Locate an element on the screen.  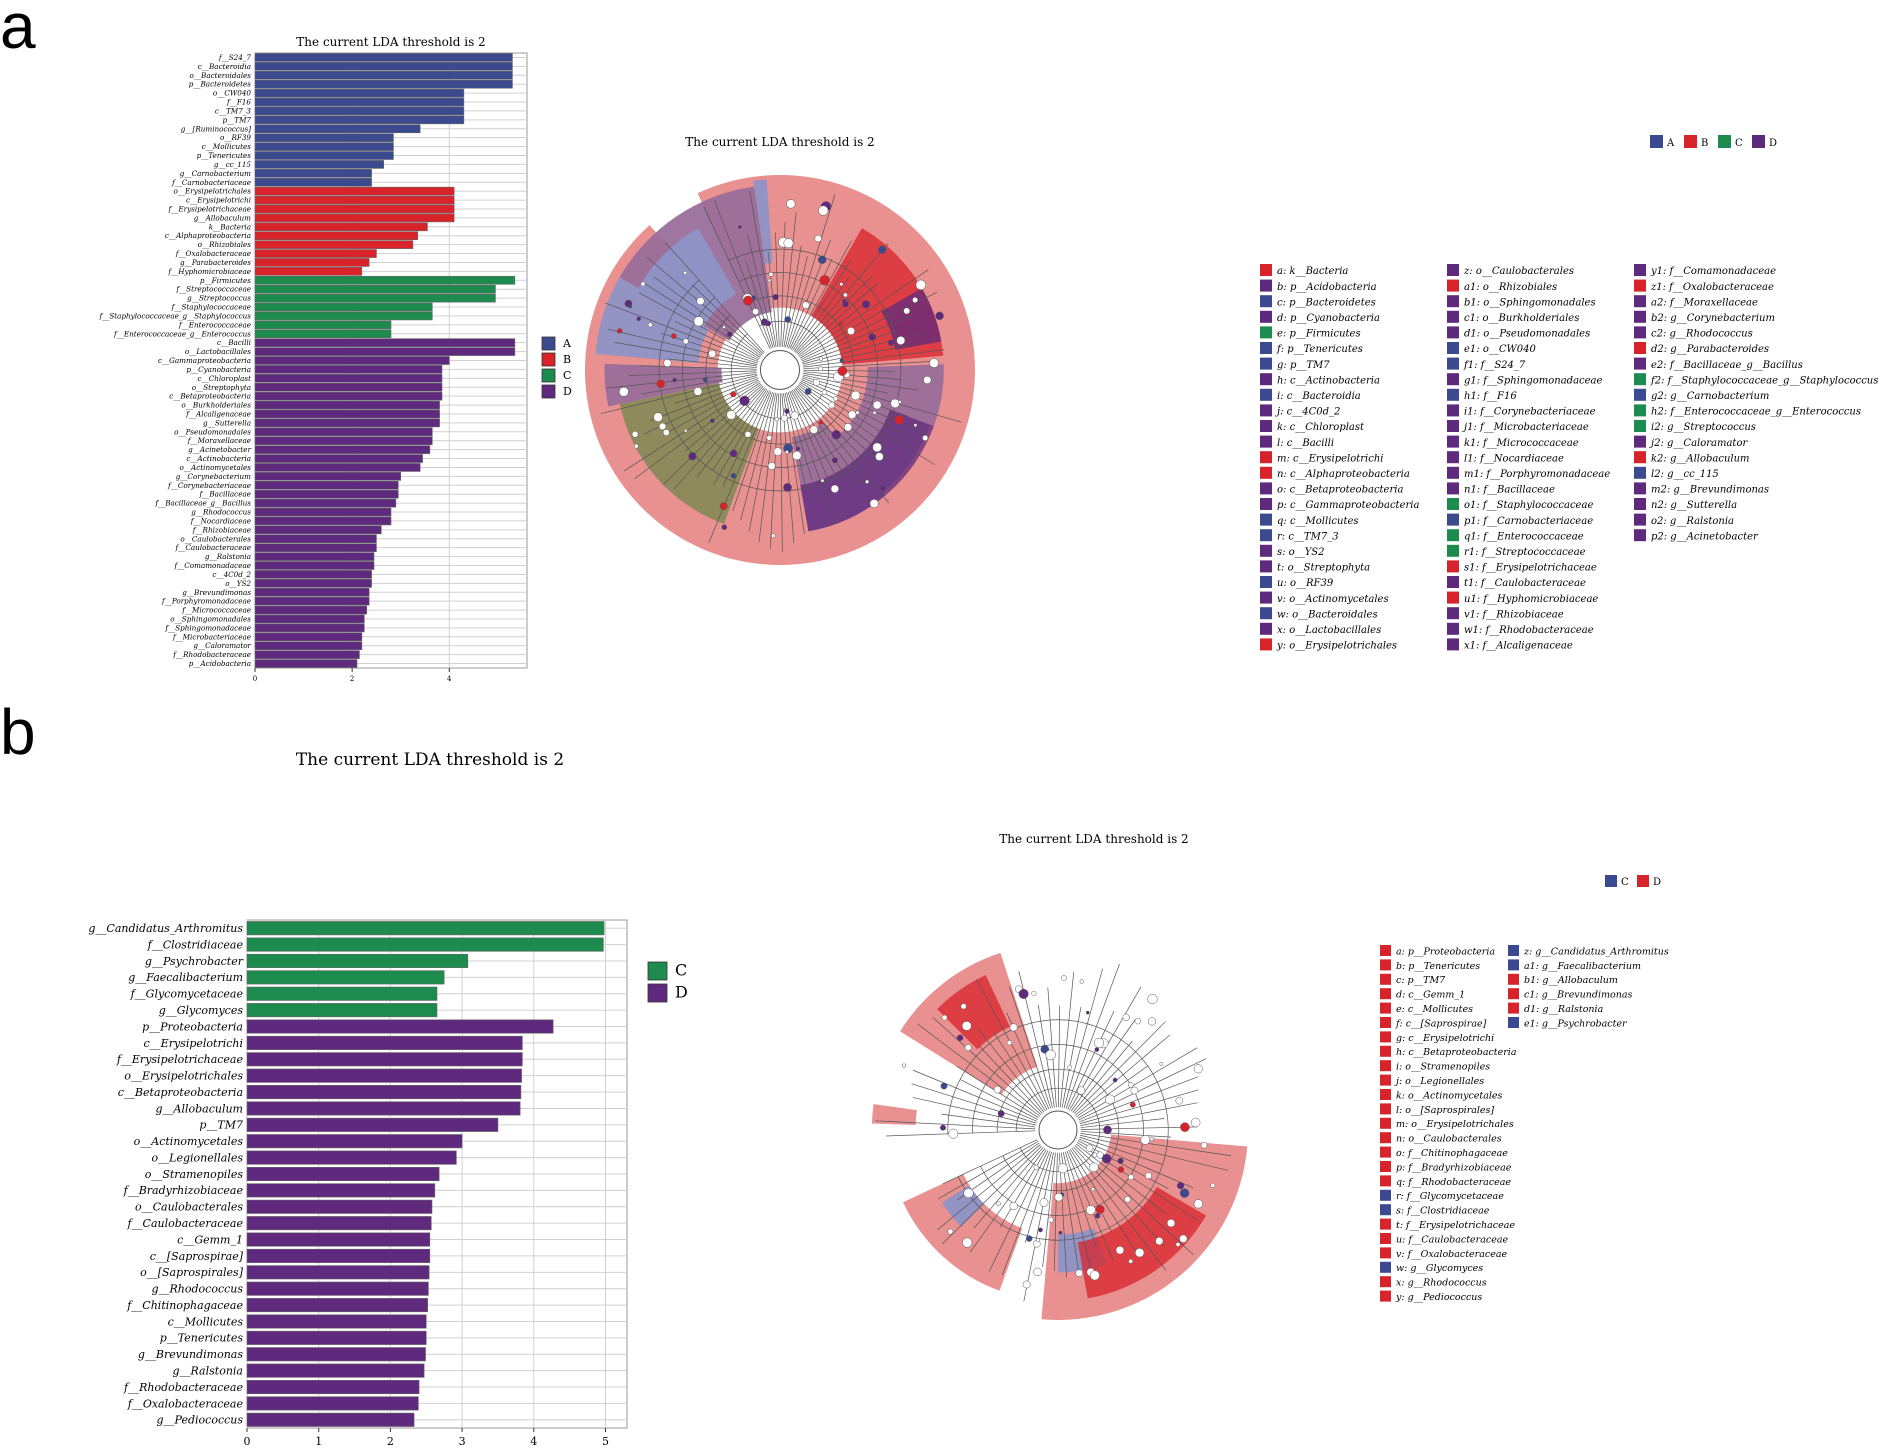
bar-label: o__Stramenopiles is located at coordinates (194, 1174).